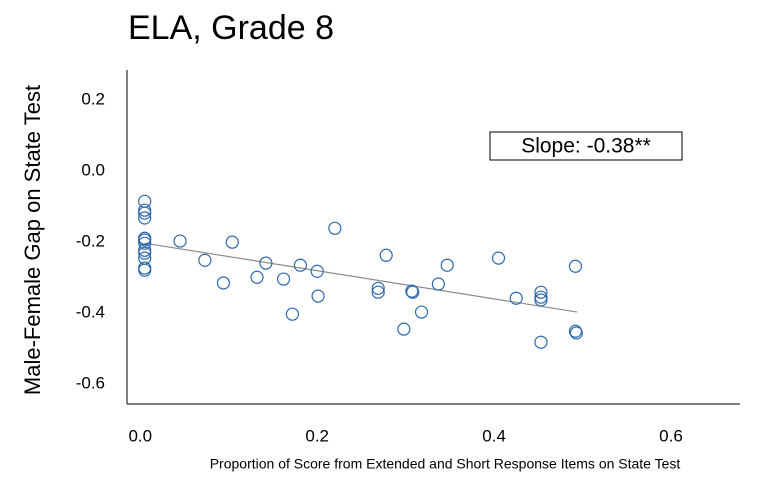 This screenshot has width=763, height=485. I want to click on y-tick-label: -0.6, so click(90, 383).